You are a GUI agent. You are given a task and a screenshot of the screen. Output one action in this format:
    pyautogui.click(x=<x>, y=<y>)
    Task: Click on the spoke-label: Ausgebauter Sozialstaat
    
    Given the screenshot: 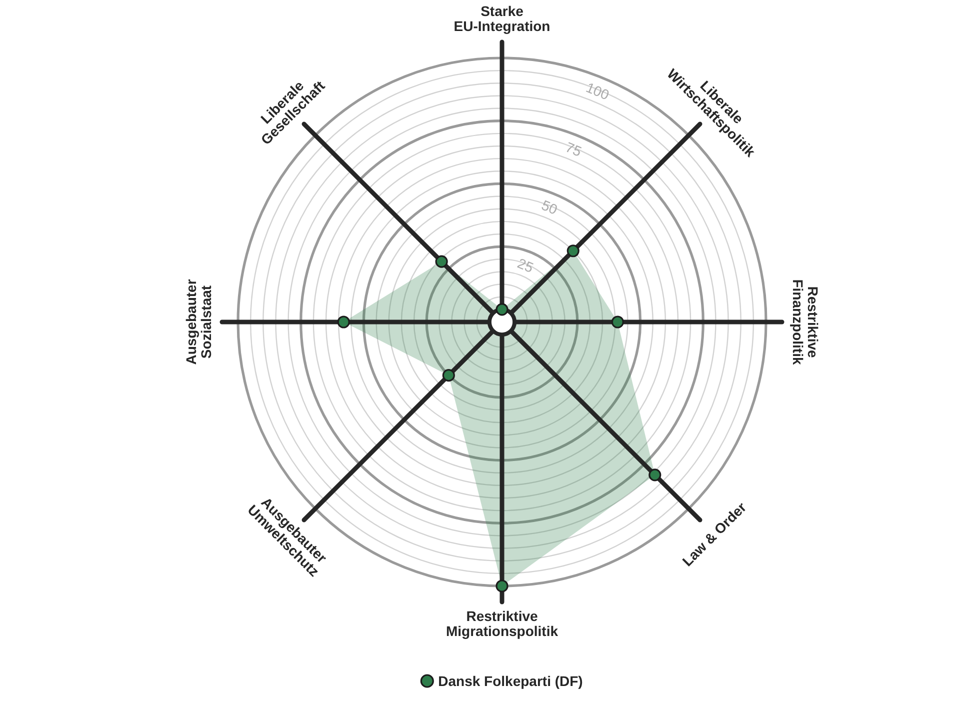 What is the action you would take?
    pyautogui.click(x=198, y=321)
    